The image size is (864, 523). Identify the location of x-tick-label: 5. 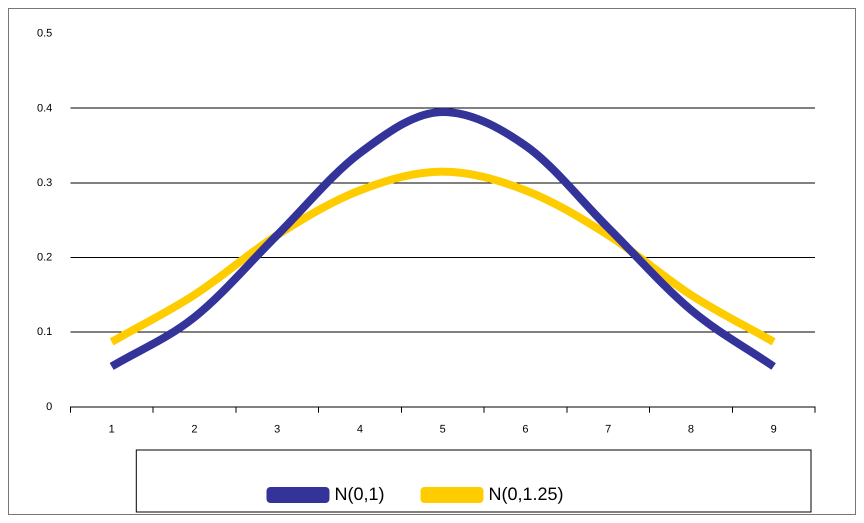
(443, 429).